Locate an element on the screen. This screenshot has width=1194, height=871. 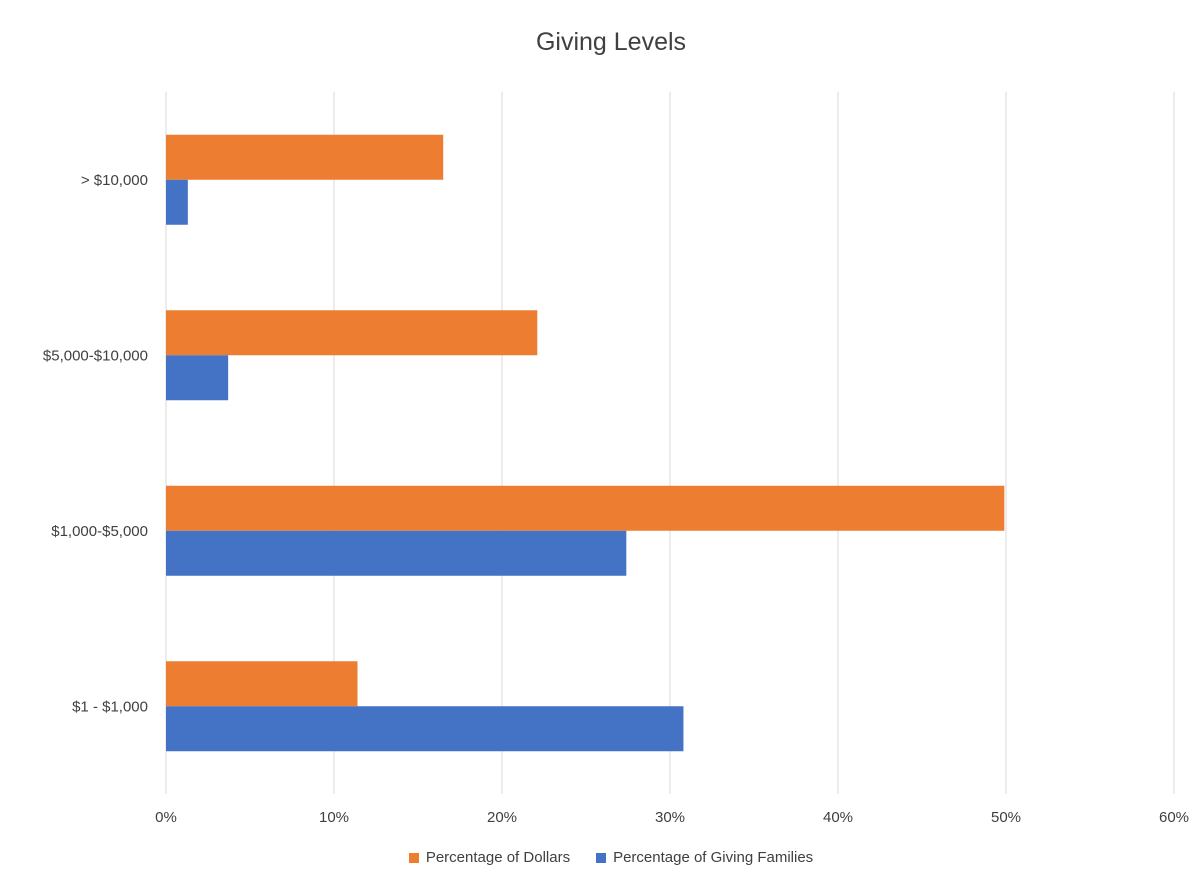
legend-label-dollars: Percentage of Dollars is located at coordinates (498, 857).